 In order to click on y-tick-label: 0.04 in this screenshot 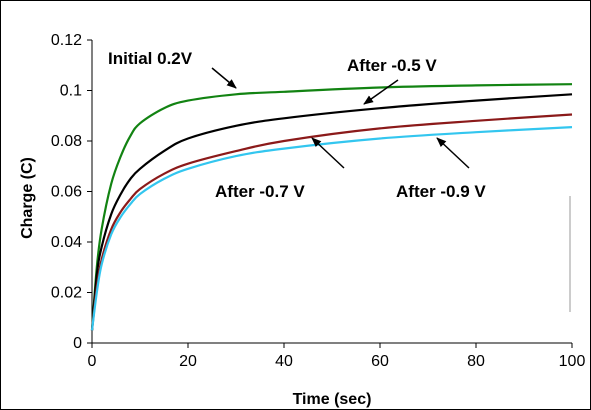, I will do `click(66, 242)`.